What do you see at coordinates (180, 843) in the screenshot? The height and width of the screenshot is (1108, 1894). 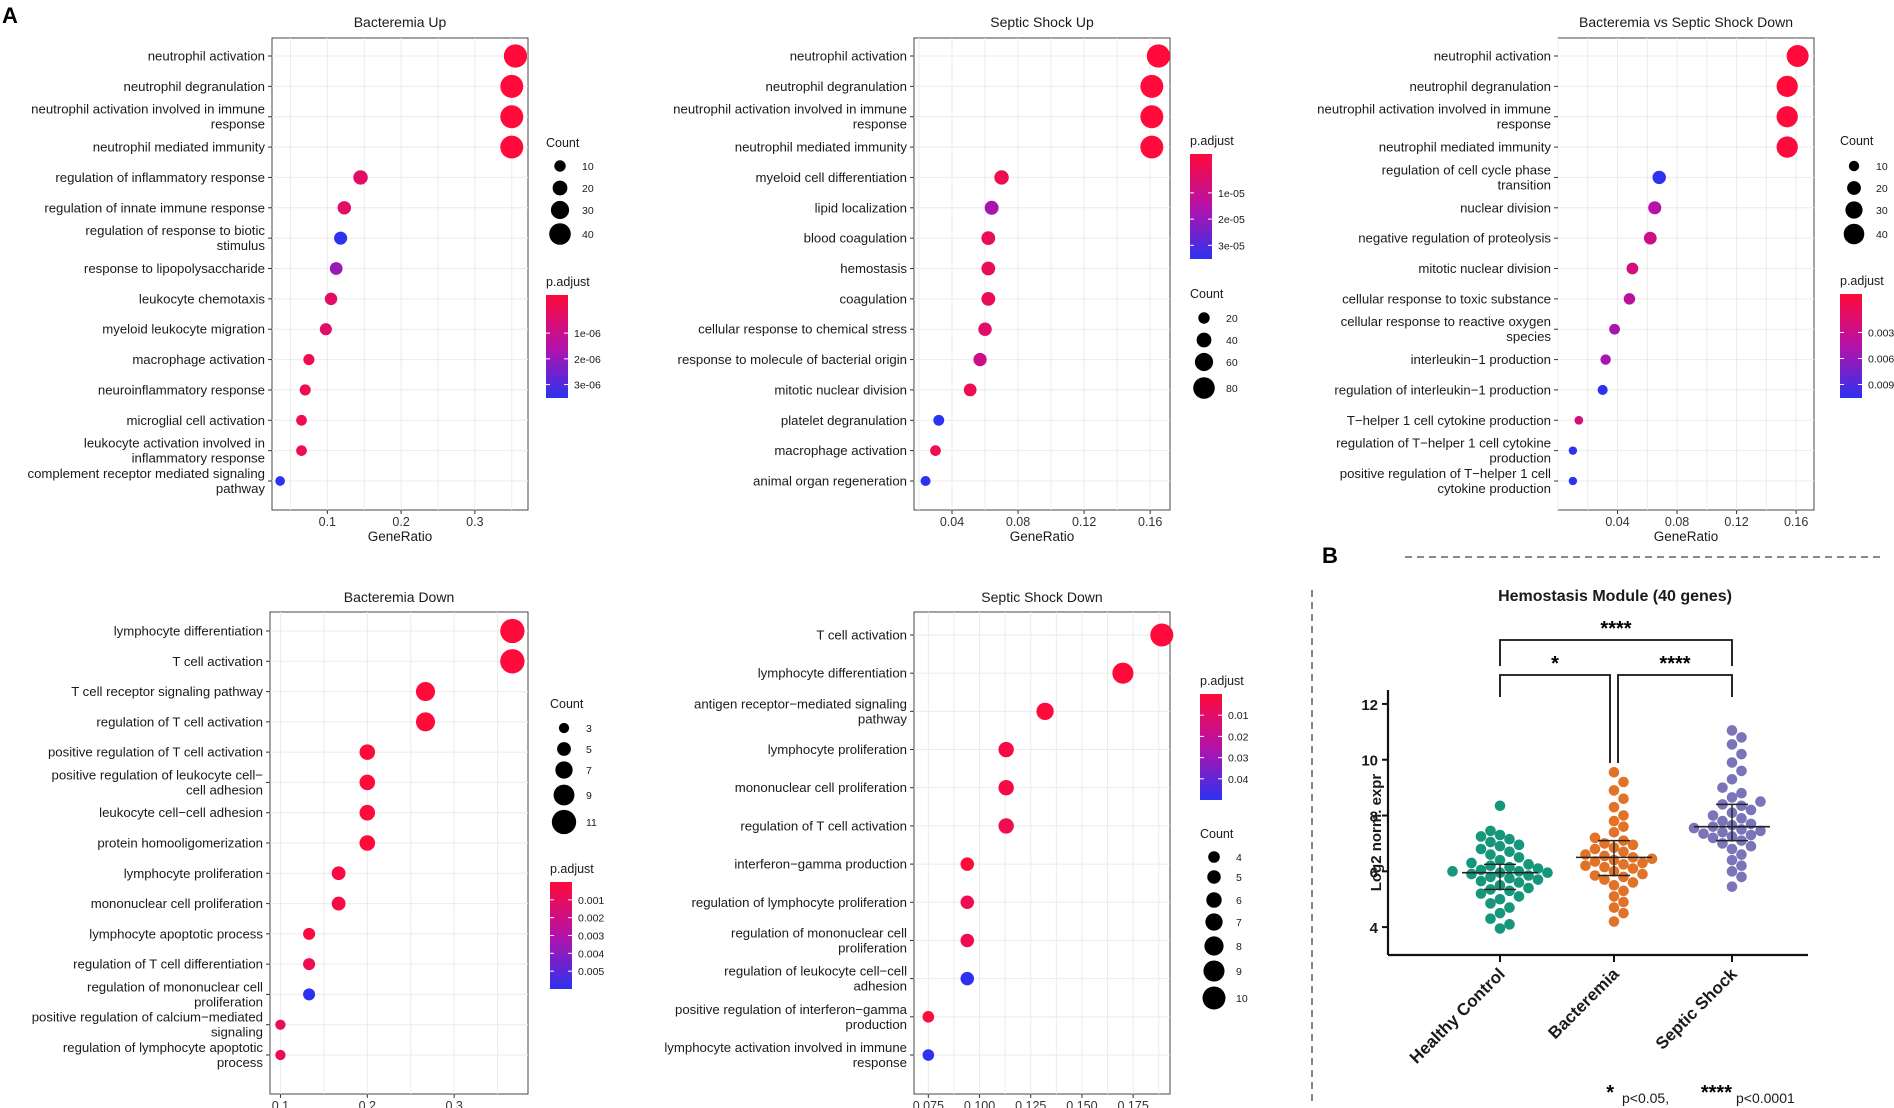 I see `term-label: protein homooligomerization` at bounding box center [180, 843].